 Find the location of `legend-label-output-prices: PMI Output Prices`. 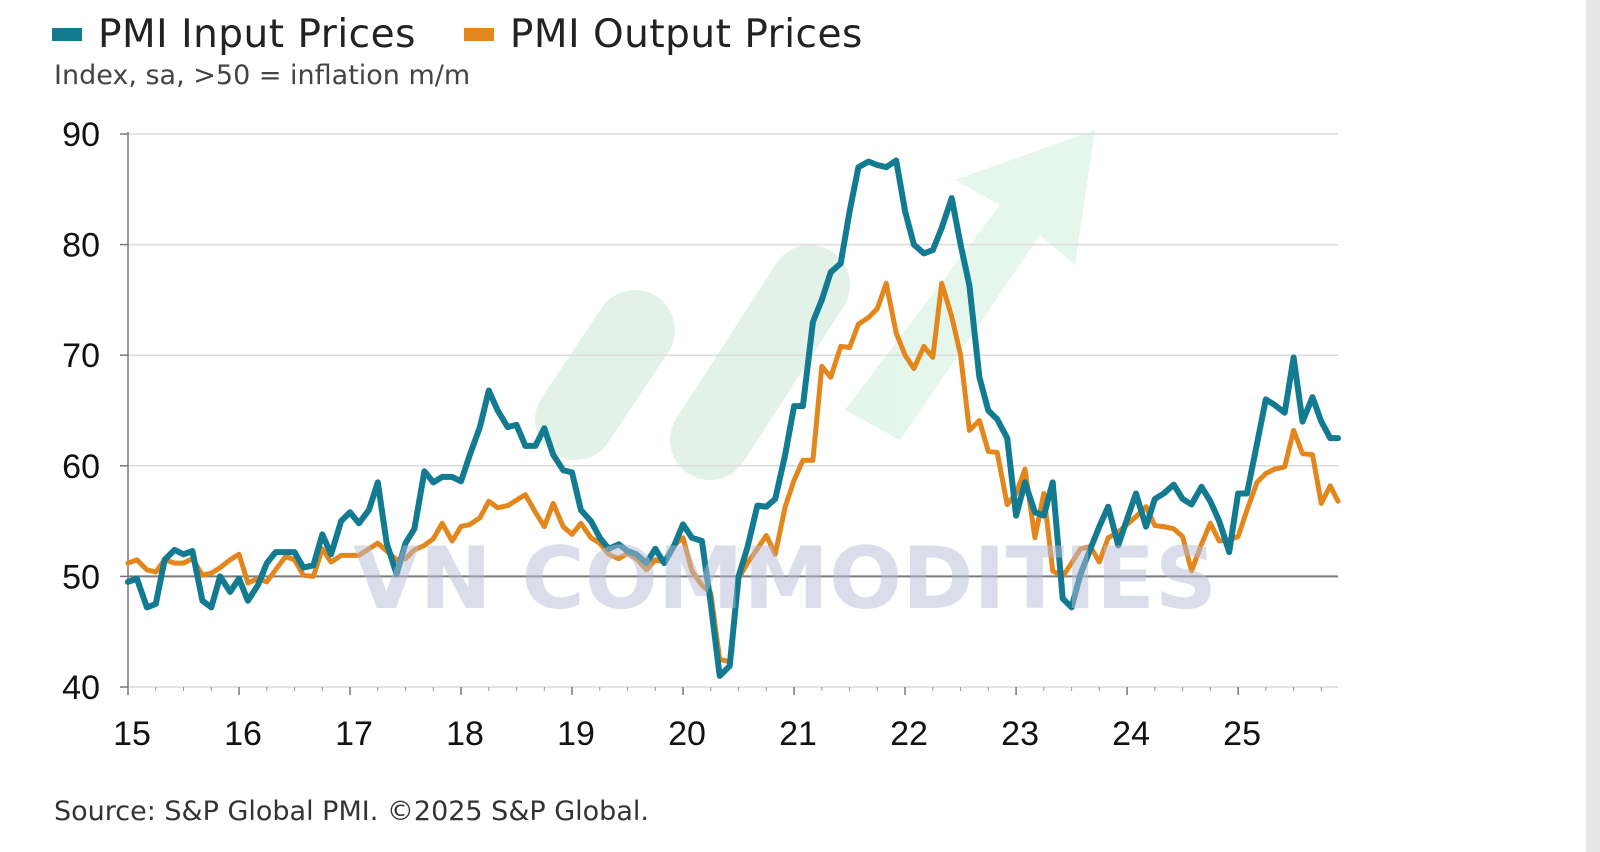

legend-label-output-prices: PMI Output Prices is located at coordinates (686, 34).